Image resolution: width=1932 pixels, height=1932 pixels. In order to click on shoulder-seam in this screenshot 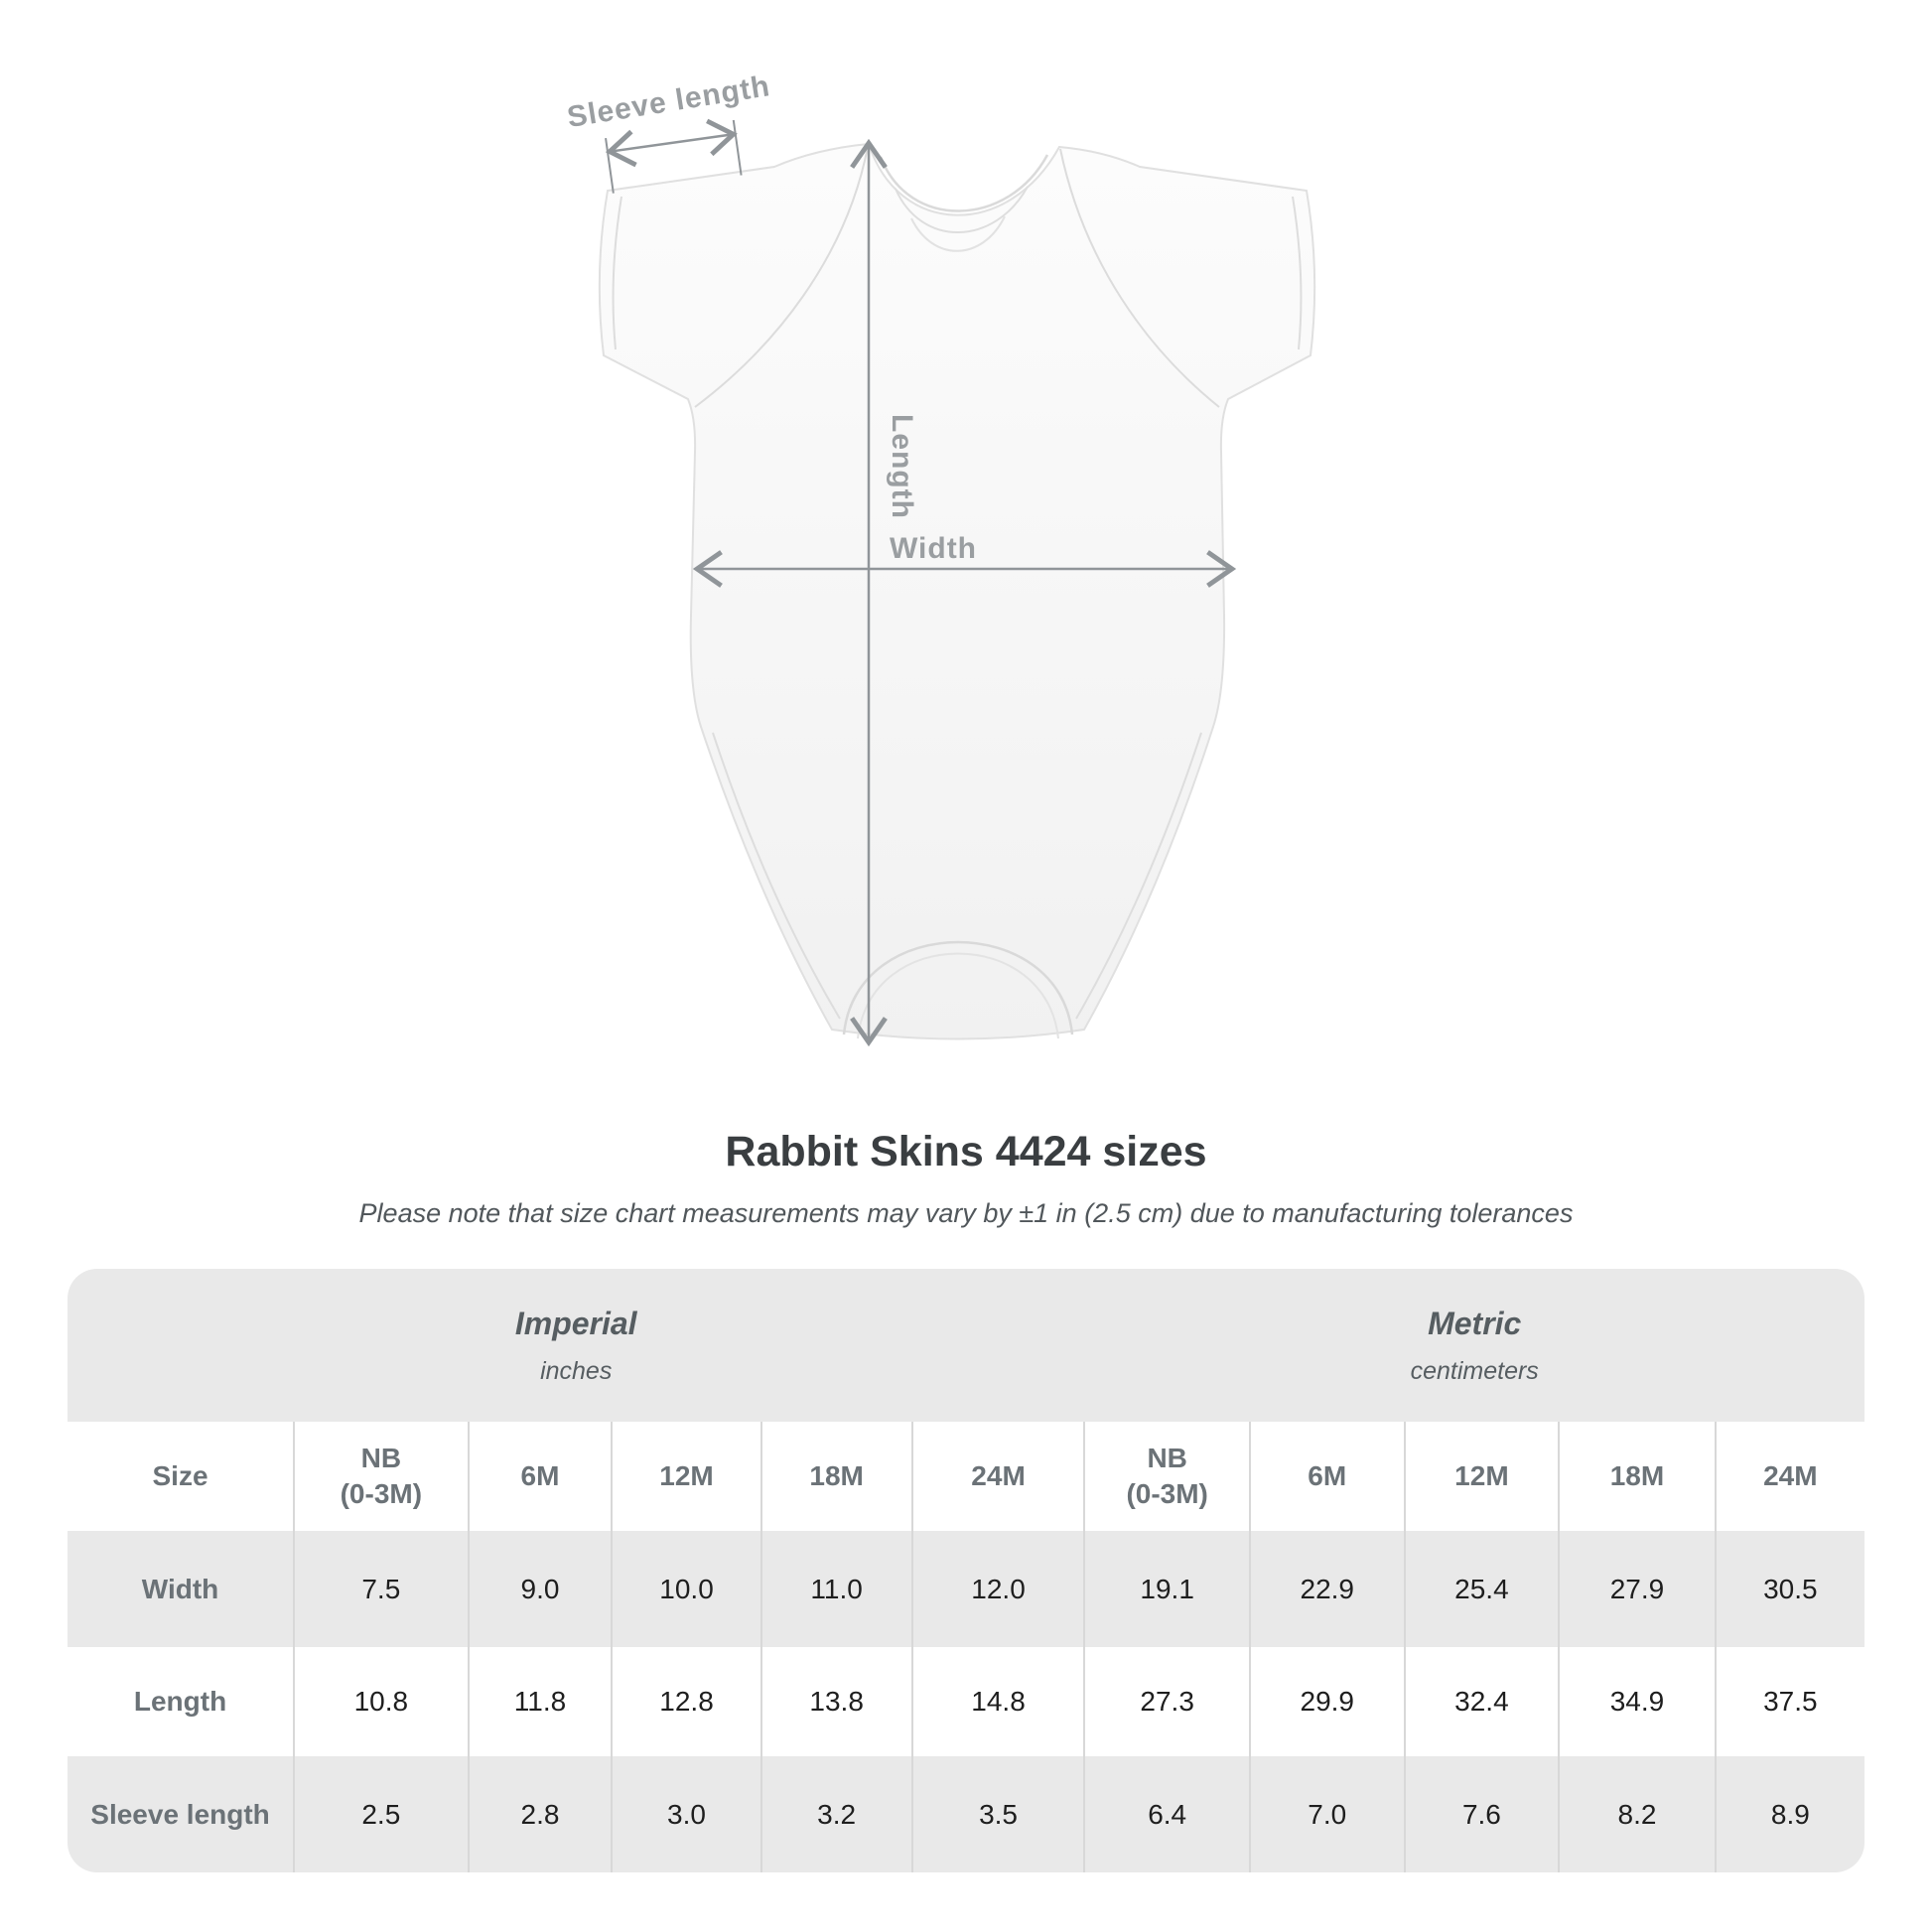, I will do `click(1140, 278)`.